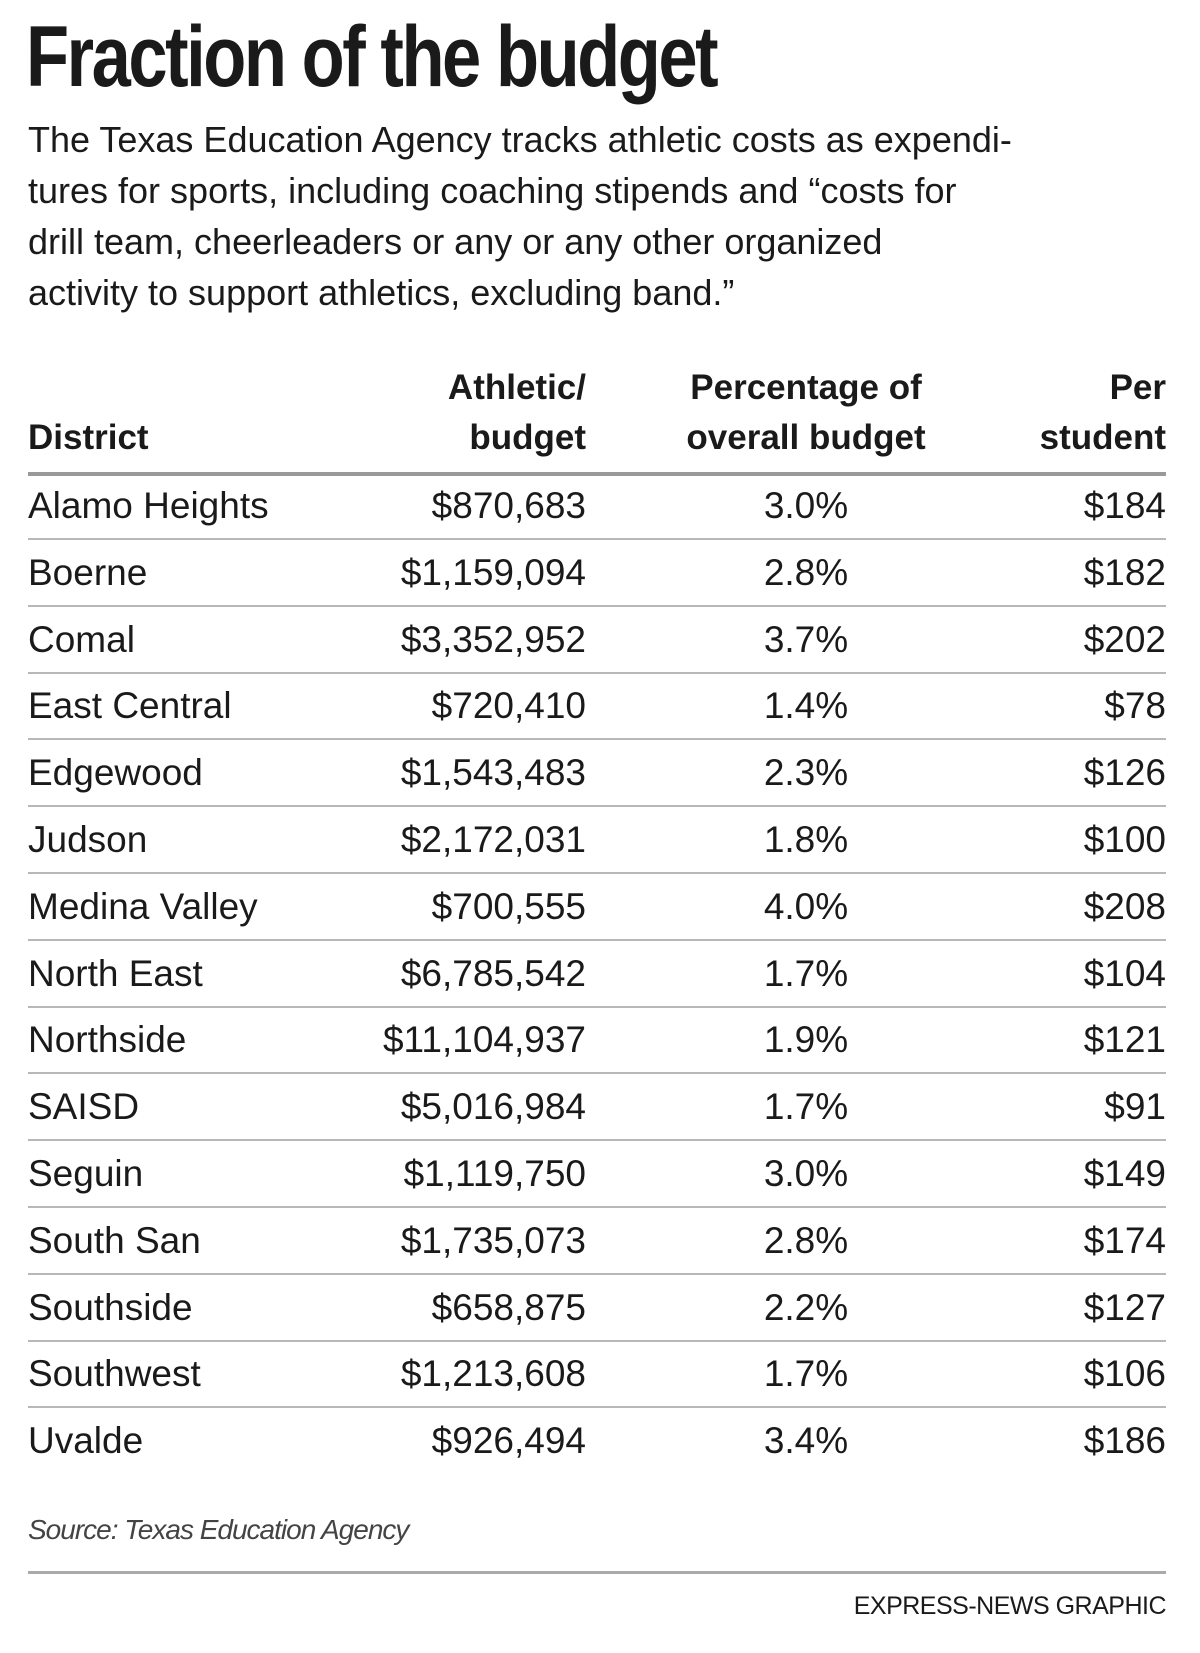  Describe the element at coordinates (372, 57) in the screenshot. I see `title: Fraction of the budget` at that location.